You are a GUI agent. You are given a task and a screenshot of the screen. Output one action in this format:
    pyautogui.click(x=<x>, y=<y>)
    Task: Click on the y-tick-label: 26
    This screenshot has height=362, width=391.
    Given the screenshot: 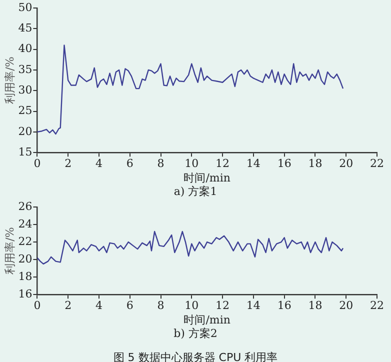 What is the action you would take?
    pyautogui.click(x=25, y=206)
    